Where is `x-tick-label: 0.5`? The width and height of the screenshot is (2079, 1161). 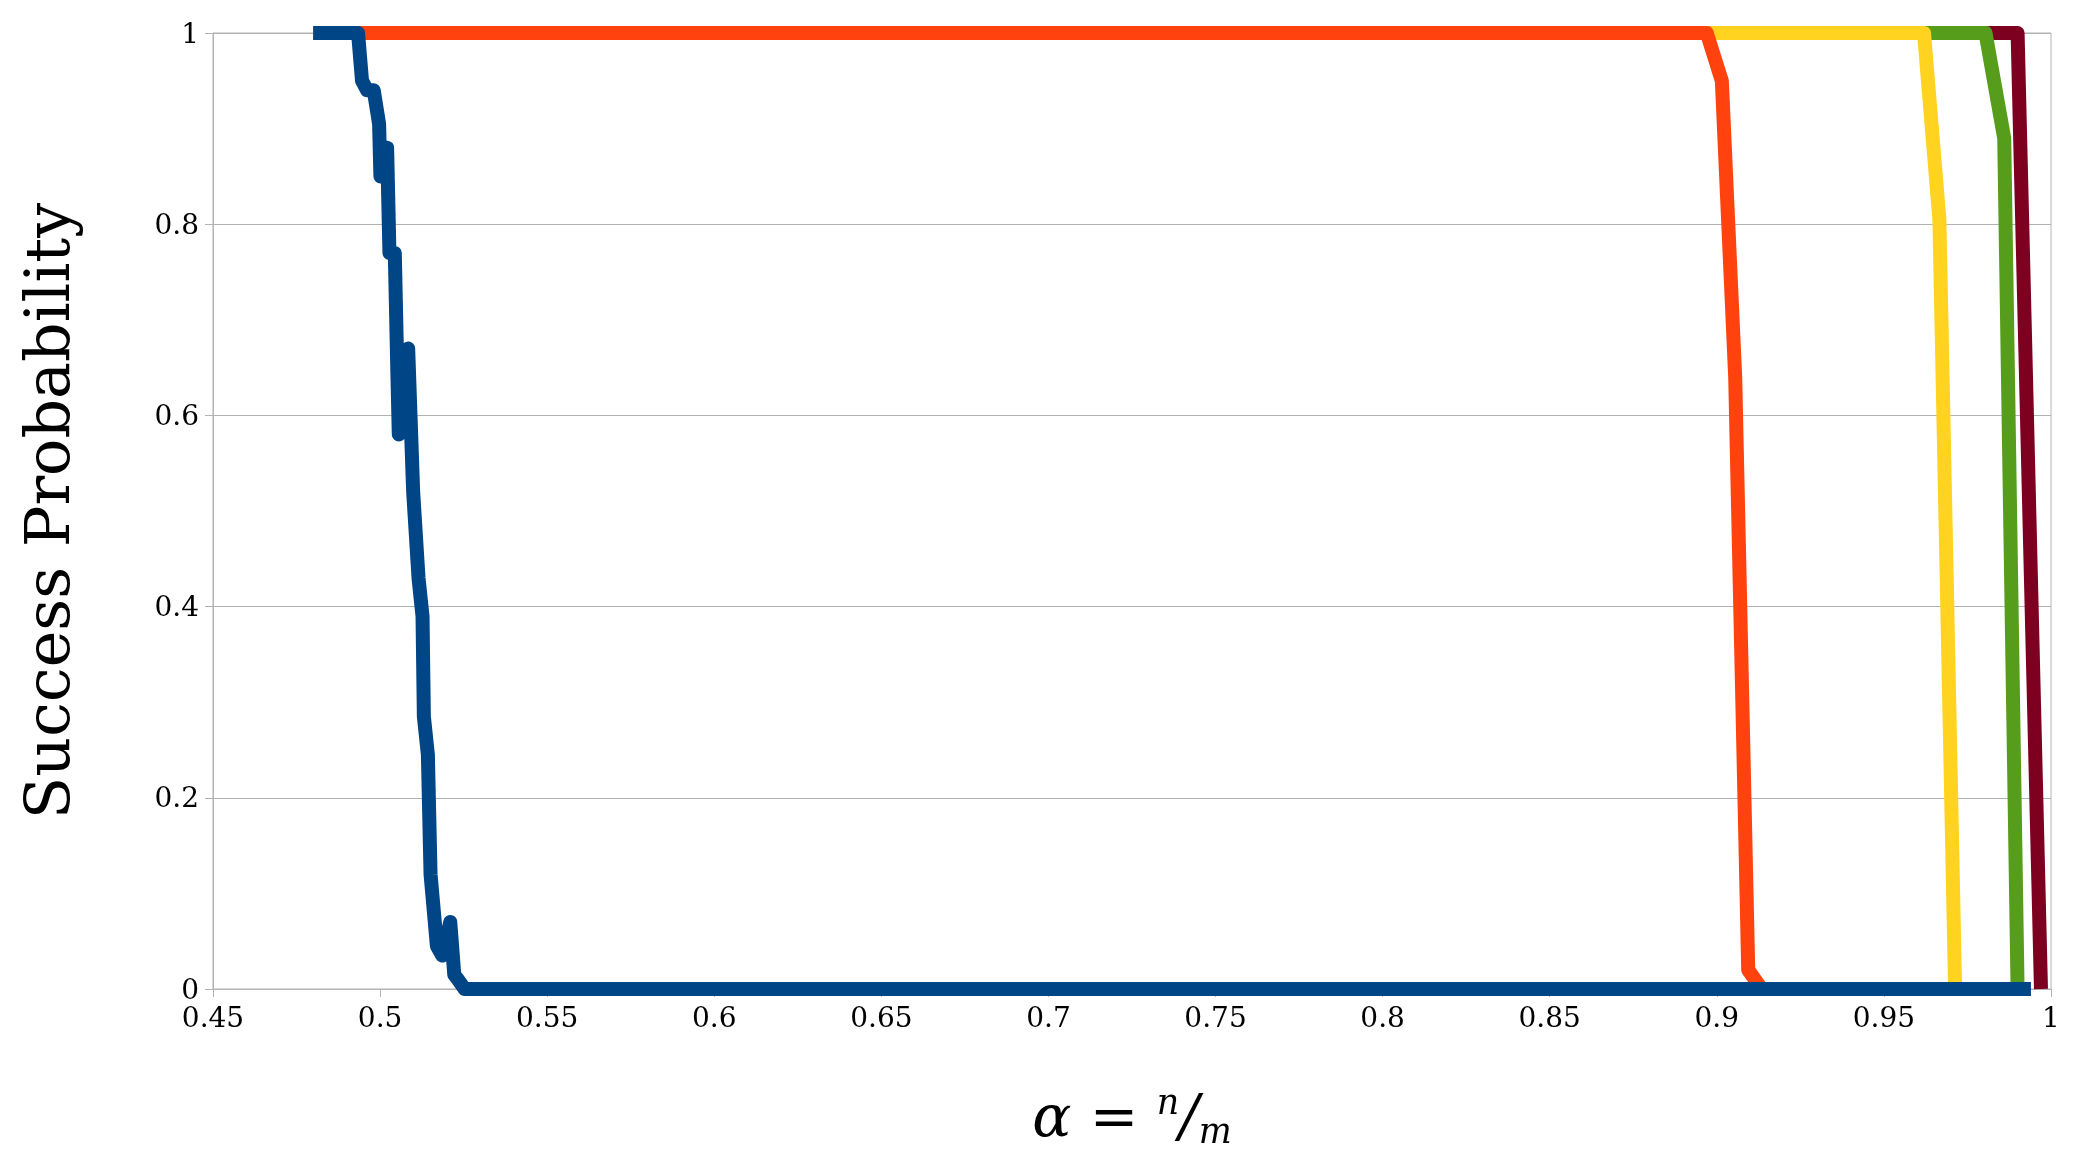 x-tick-label: 0.5 is located at coordinates (380, 1017).